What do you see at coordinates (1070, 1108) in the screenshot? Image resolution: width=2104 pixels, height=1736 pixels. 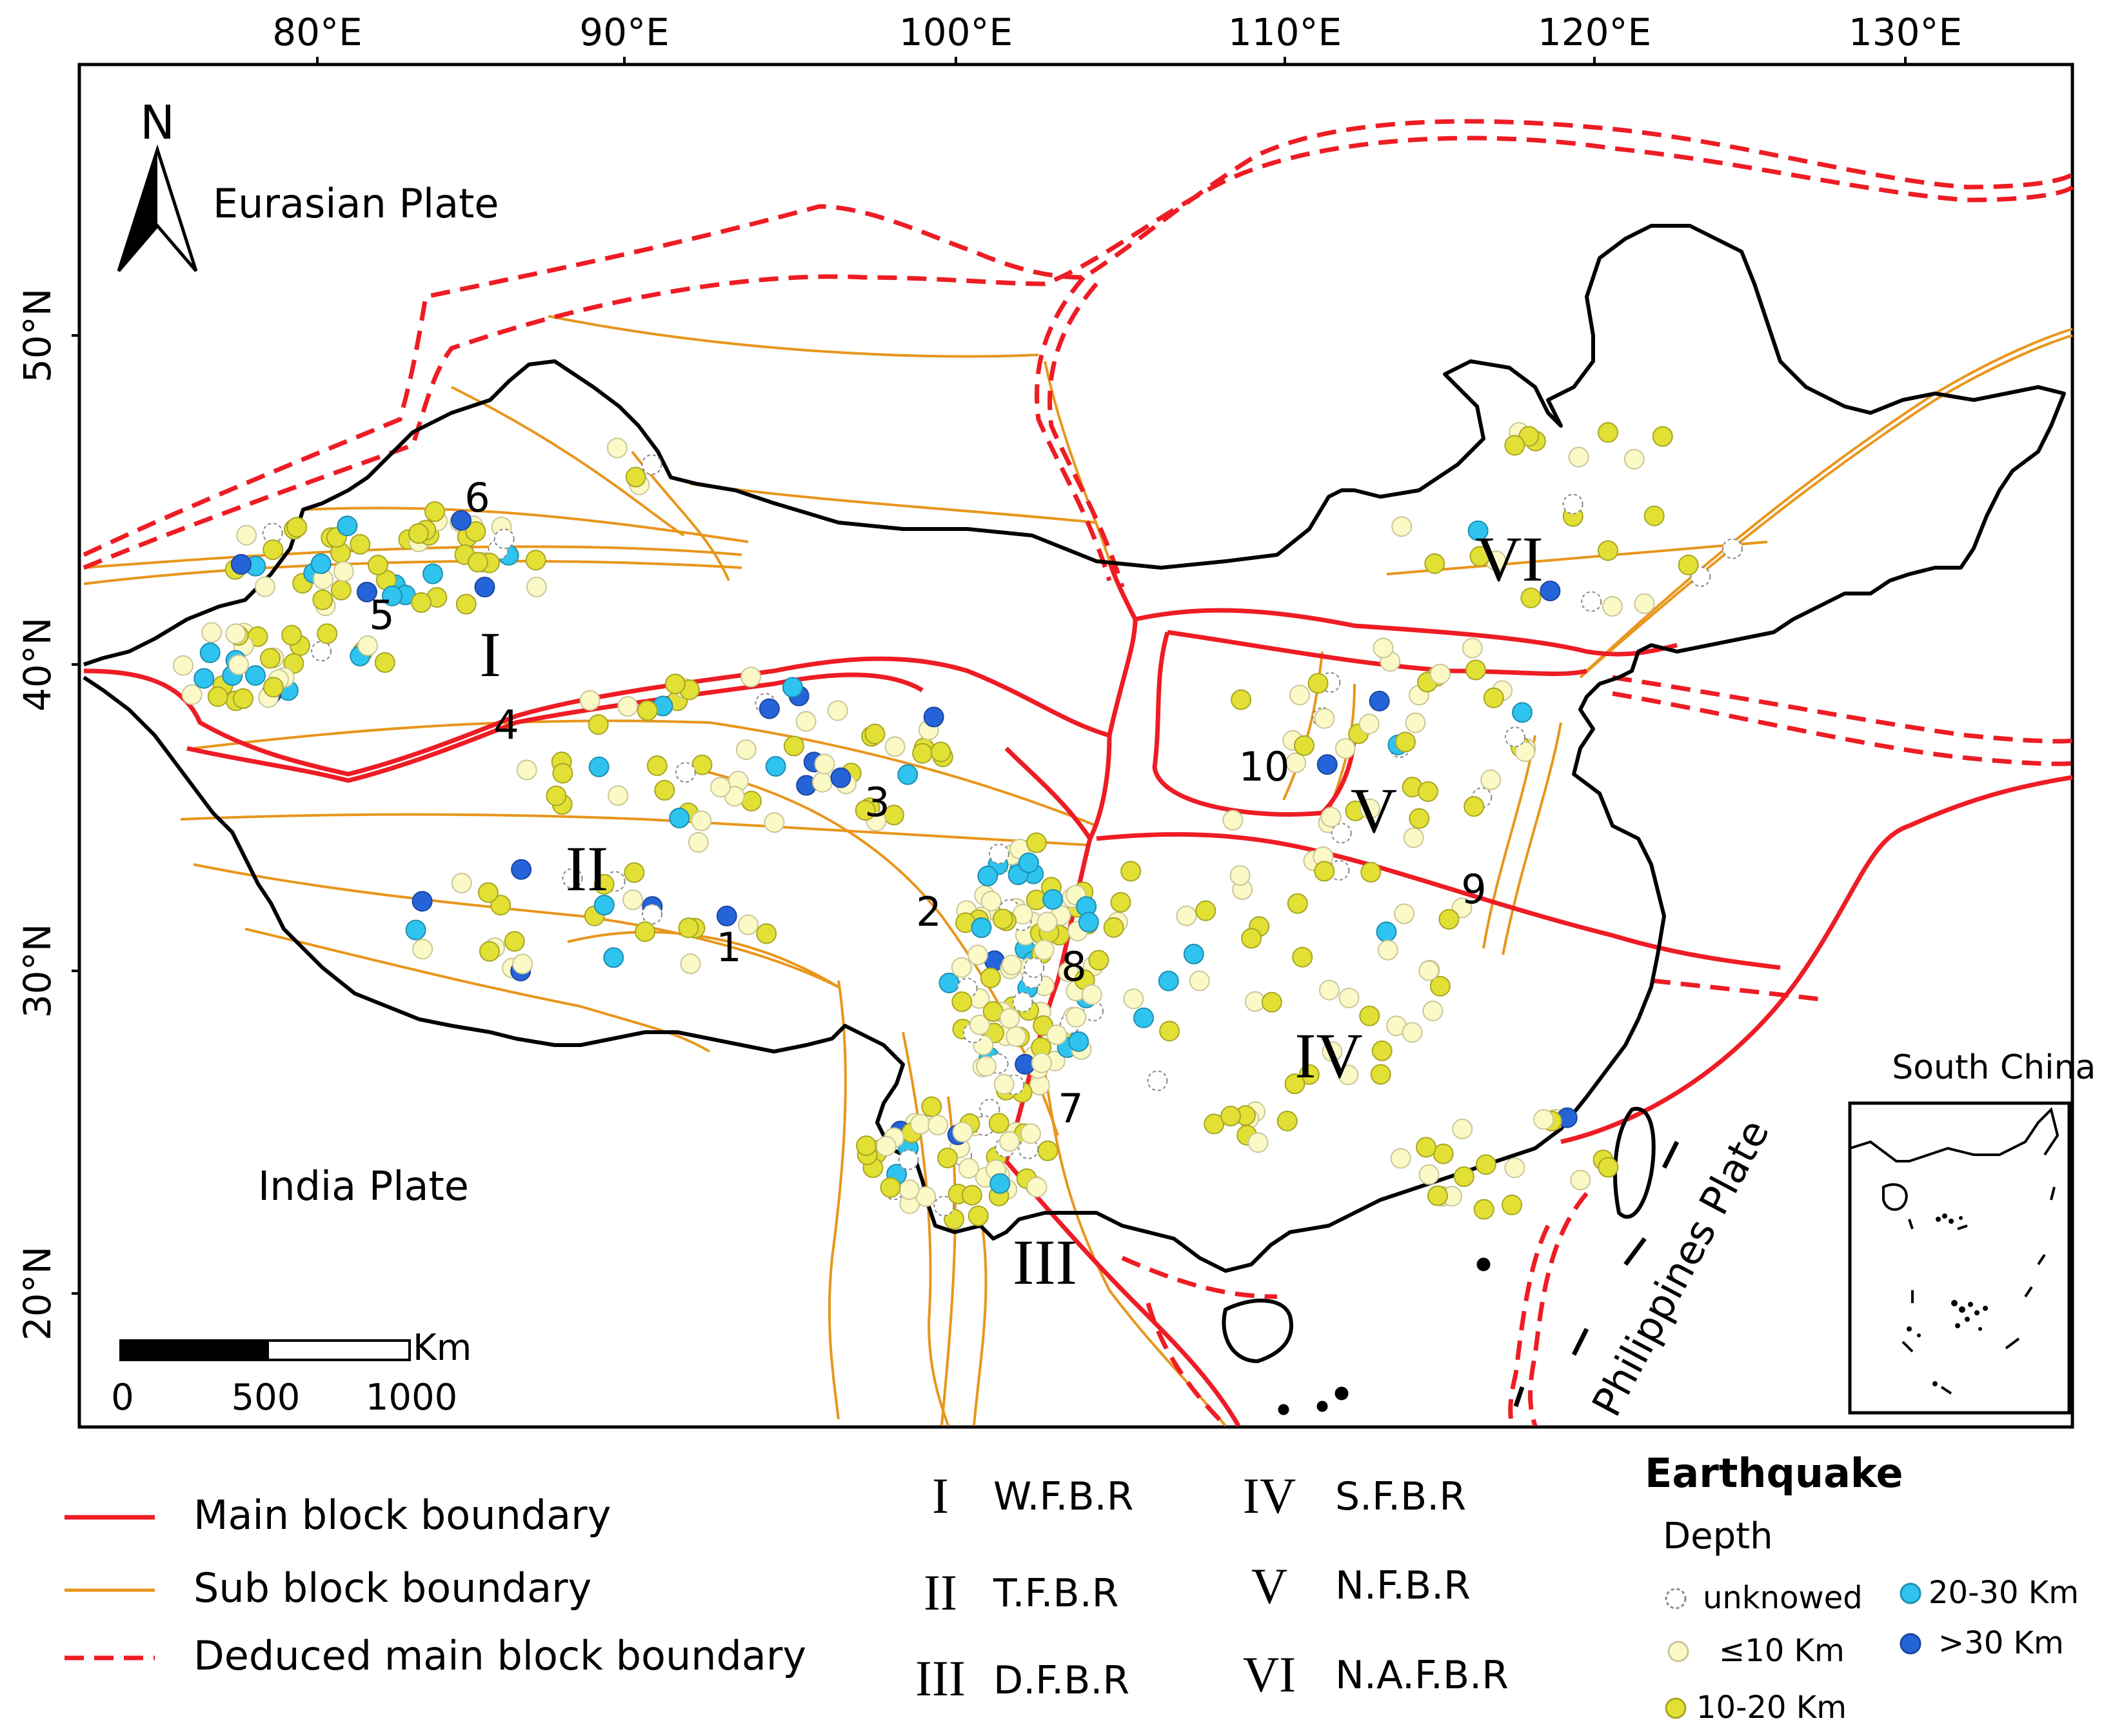 I see `fault-number: 7` at bounding box center [1070, 1108].